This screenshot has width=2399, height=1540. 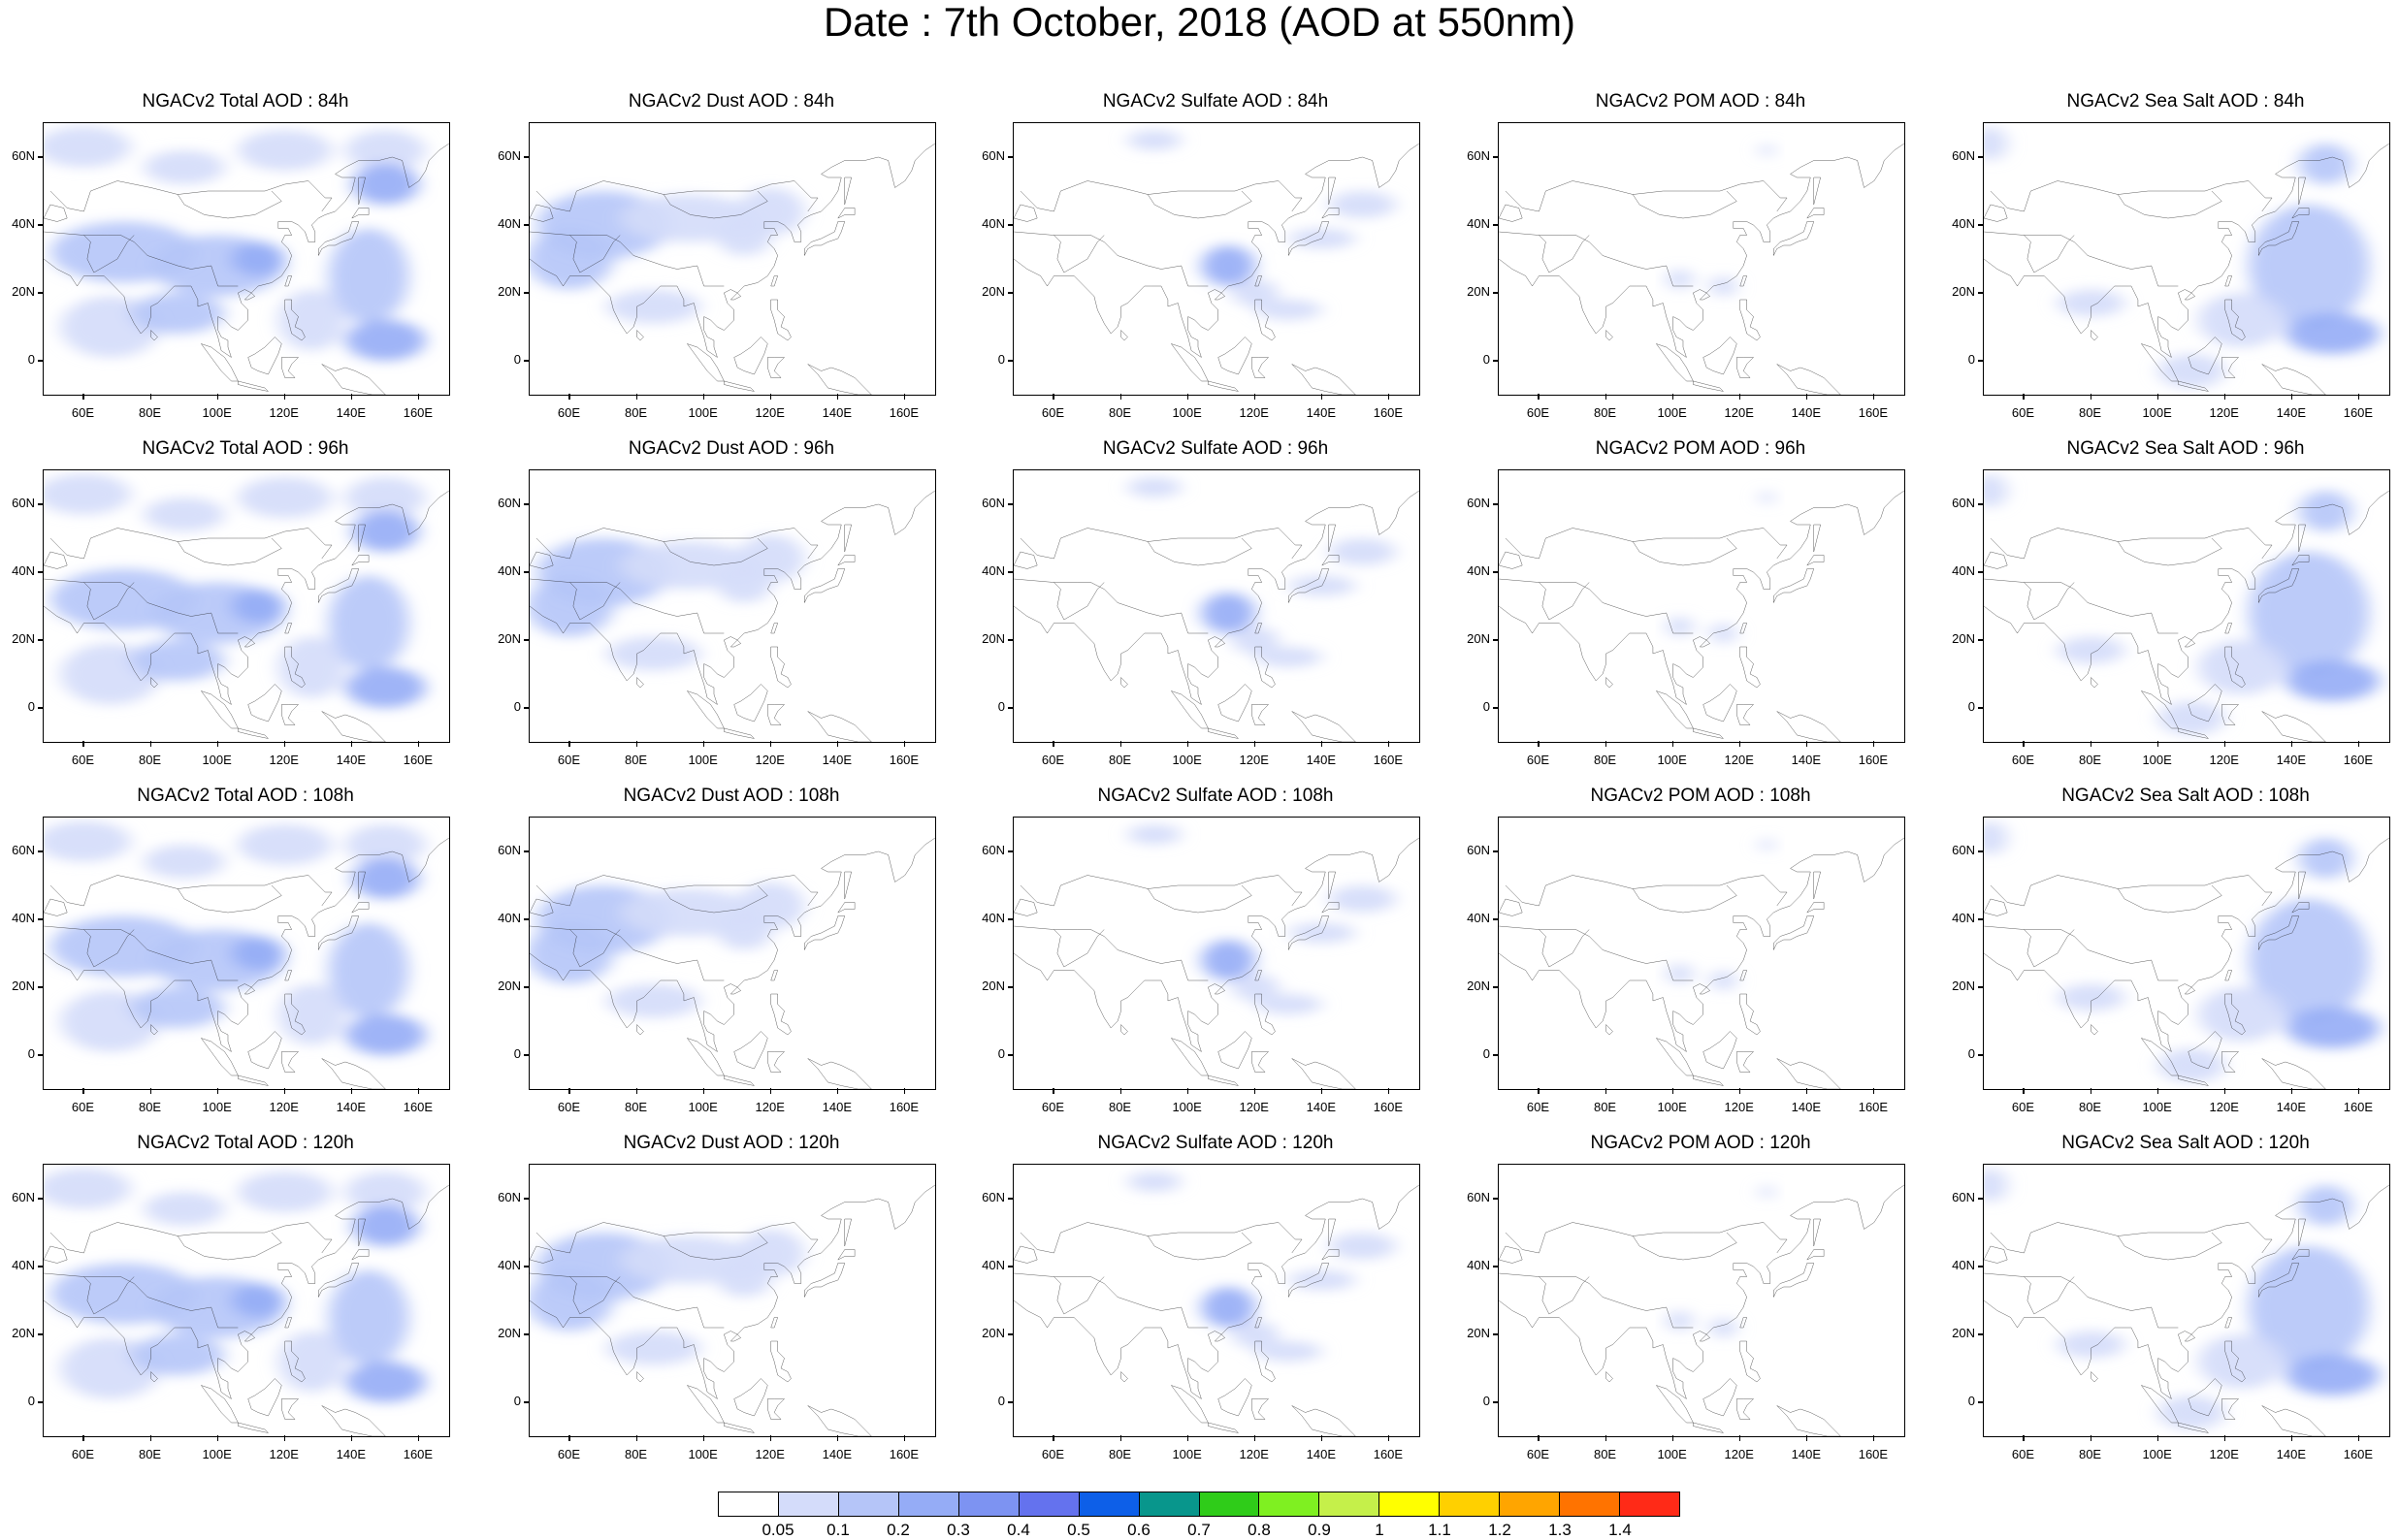 I want to click on panel-title: NGACv2 Sulfate AOD : 84h, so click(x=1216, y=102).